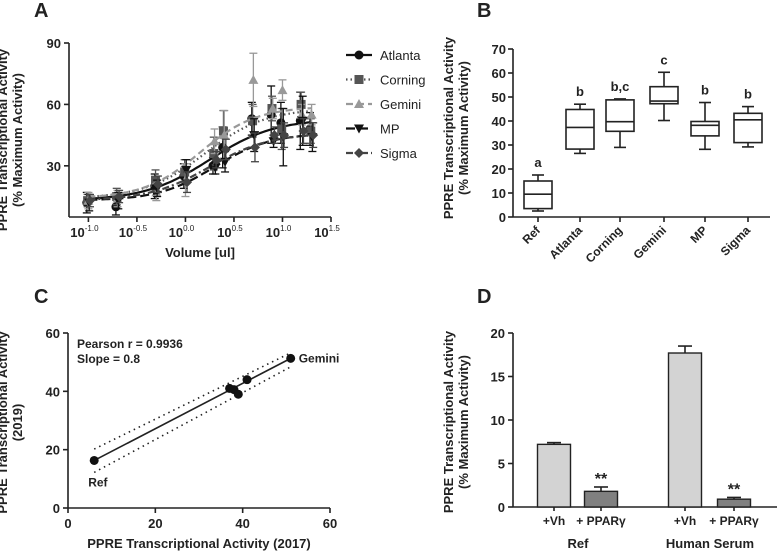 Image resolution: width=778 pixels, height=555 pixels. What do you see at coordinates (189, 228) in the screenshot?
I see `x-tick-exponent: 0.0` at bounding box center [189, 228].